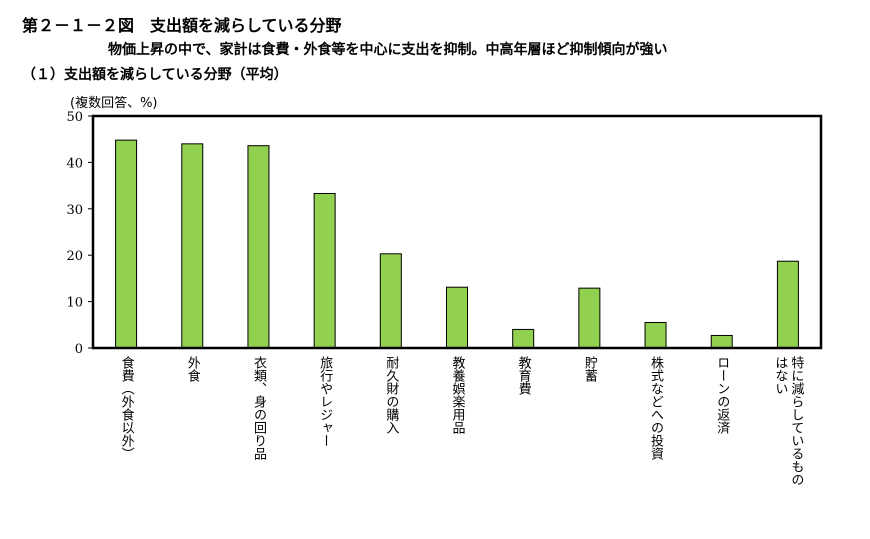 The width and height of the screenshot is (870, 539). Describe the element at coordinates (259, 407) in the screenshot. I see `x-category-label: 衣類、身の回り品` at that location.